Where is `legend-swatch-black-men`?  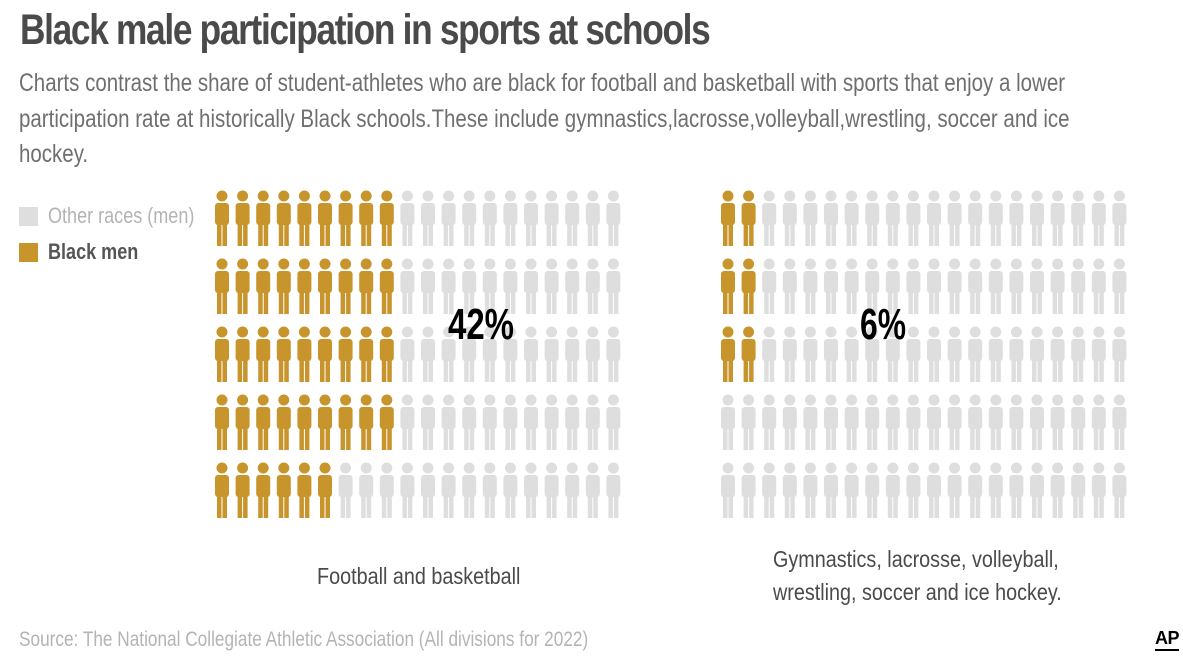
legend-swatch-black-men is located at coordinates (28, 252).